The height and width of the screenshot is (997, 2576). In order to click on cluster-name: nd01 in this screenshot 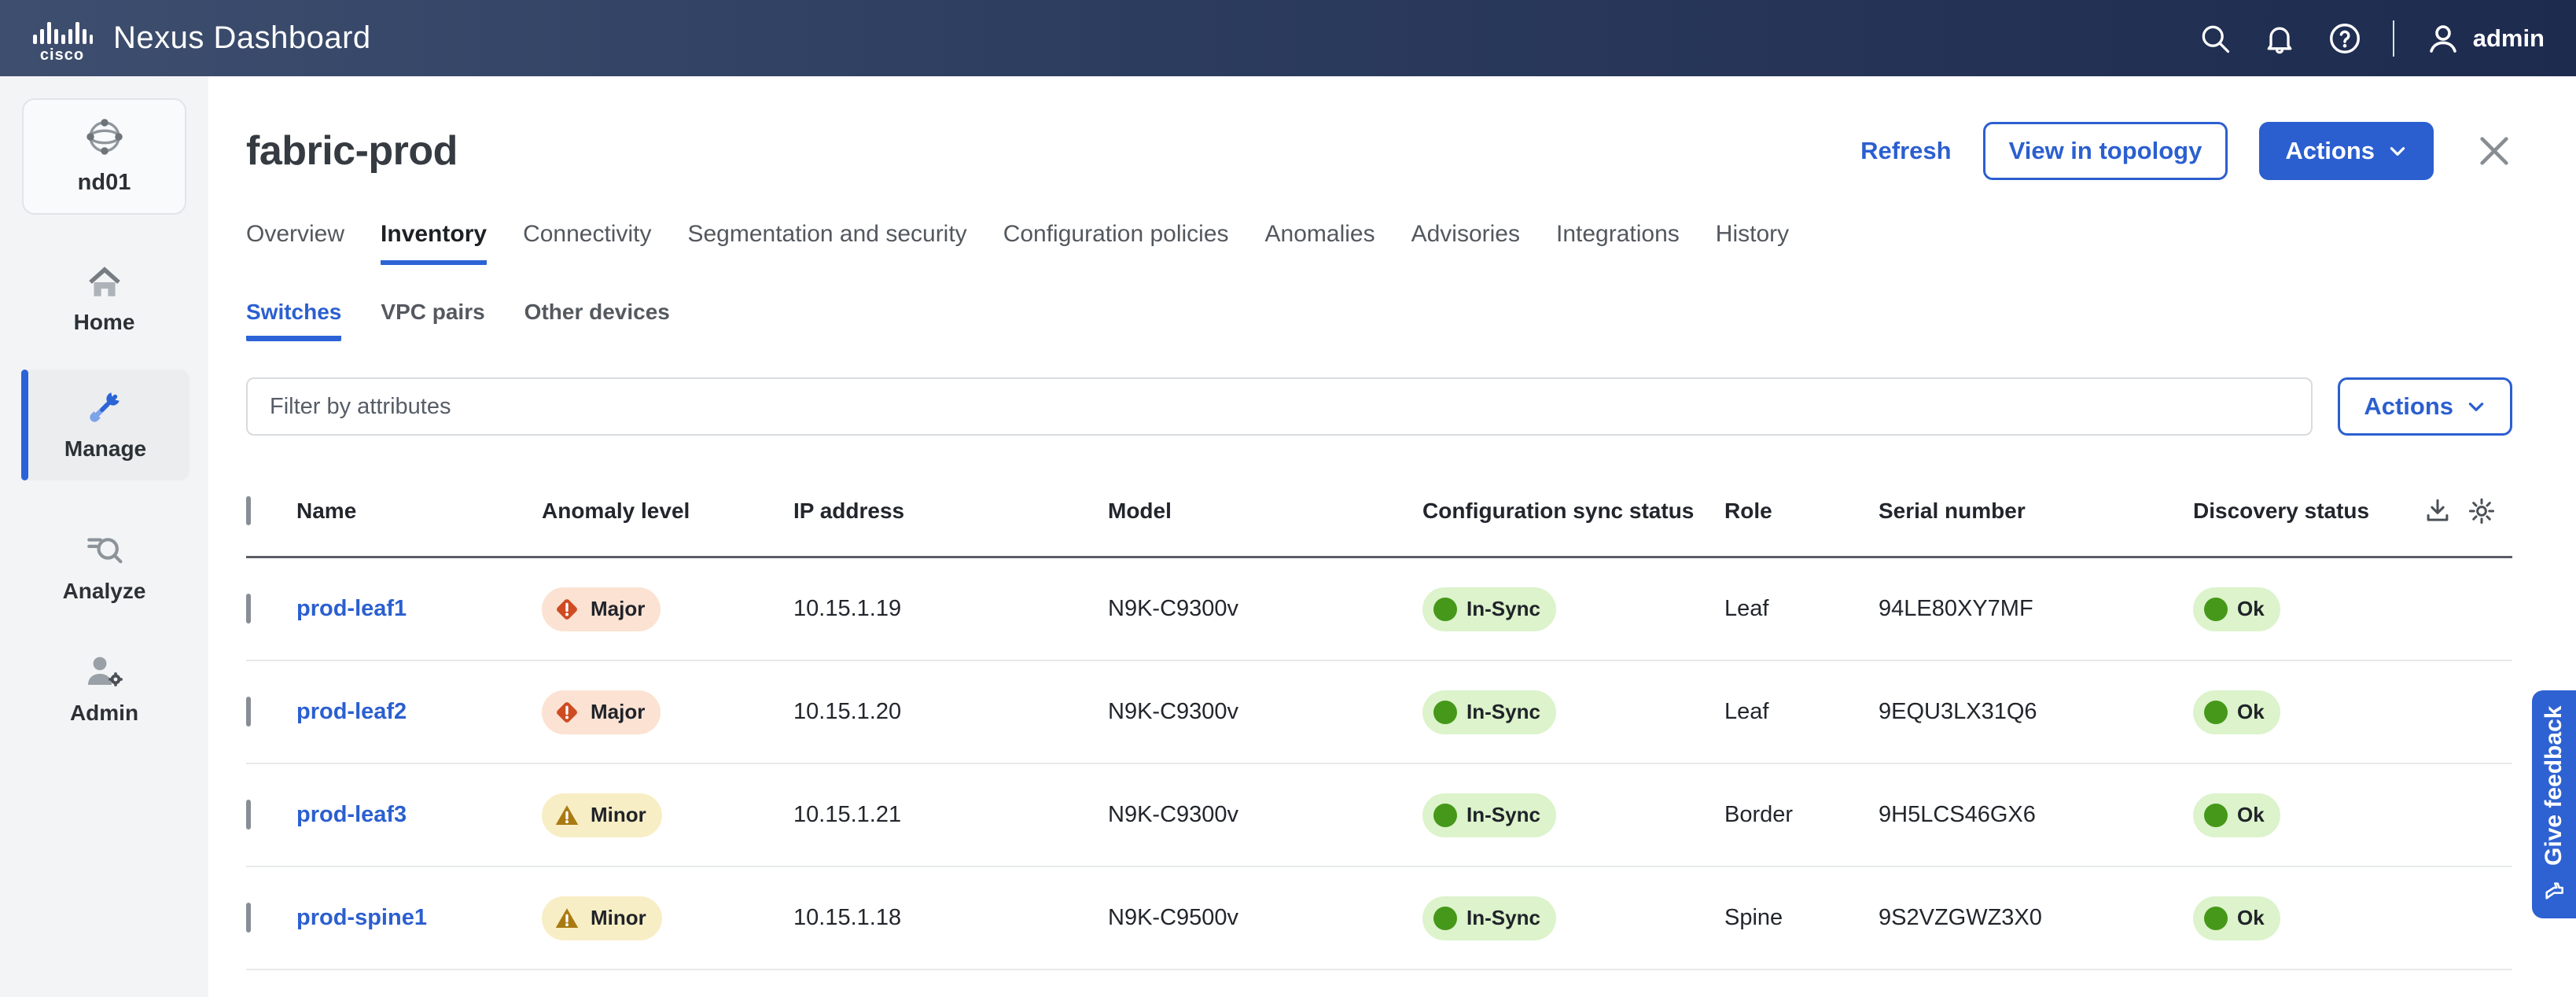, I will do `click(104, 182)`.